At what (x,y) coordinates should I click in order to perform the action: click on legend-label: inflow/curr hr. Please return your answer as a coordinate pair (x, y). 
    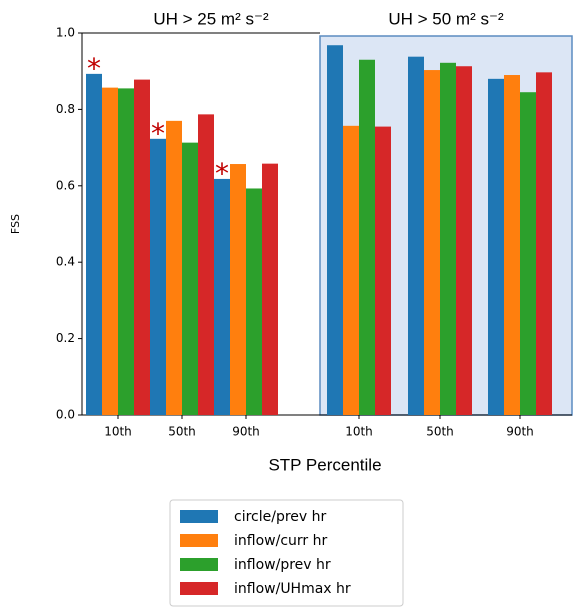
    Looking at the image, I should click on (280, 541).